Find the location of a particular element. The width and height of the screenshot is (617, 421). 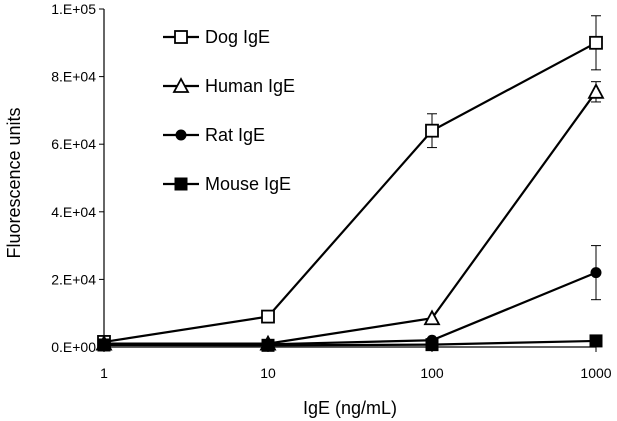

legend-item: Mouse IgE is located at coordinates (227, 184).